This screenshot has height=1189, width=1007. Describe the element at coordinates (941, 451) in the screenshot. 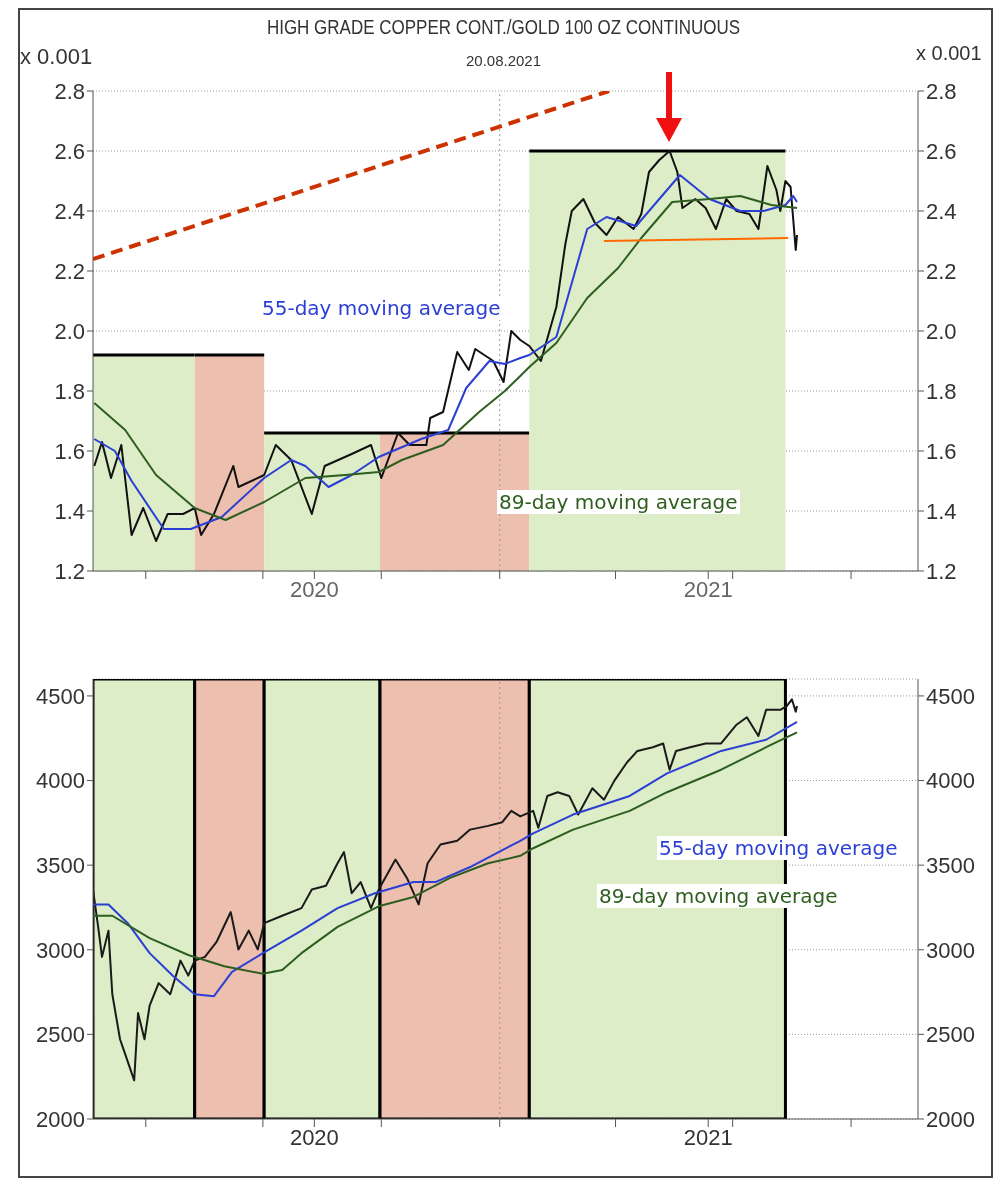

I see `y2-tick-label: 1.6` at that location.